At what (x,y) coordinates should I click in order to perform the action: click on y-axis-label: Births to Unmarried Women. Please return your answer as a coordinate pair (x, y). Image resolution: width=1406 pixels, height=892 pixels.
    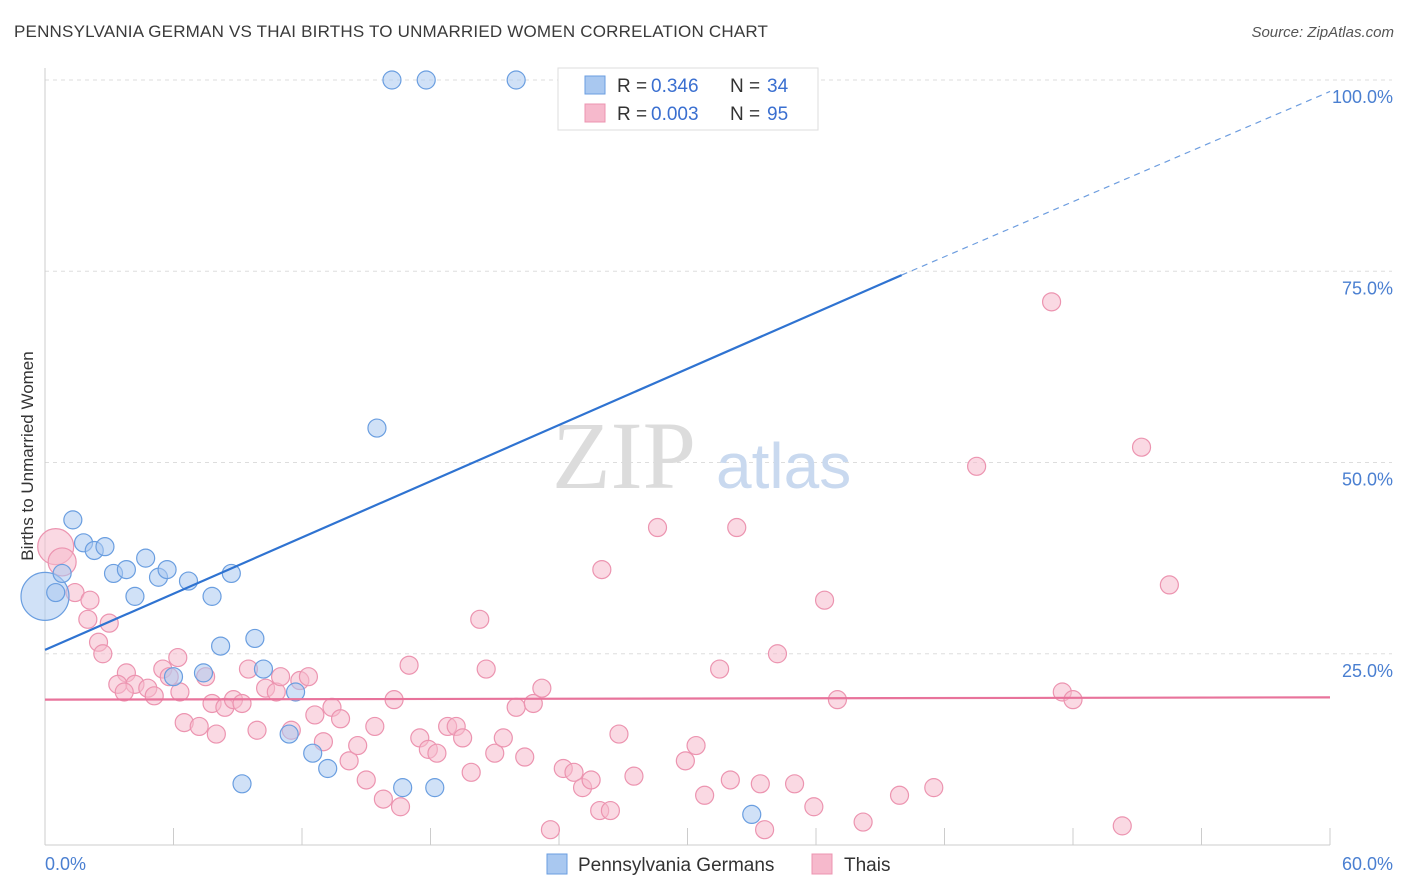
    Looking at the image, I should click on (27, 455).